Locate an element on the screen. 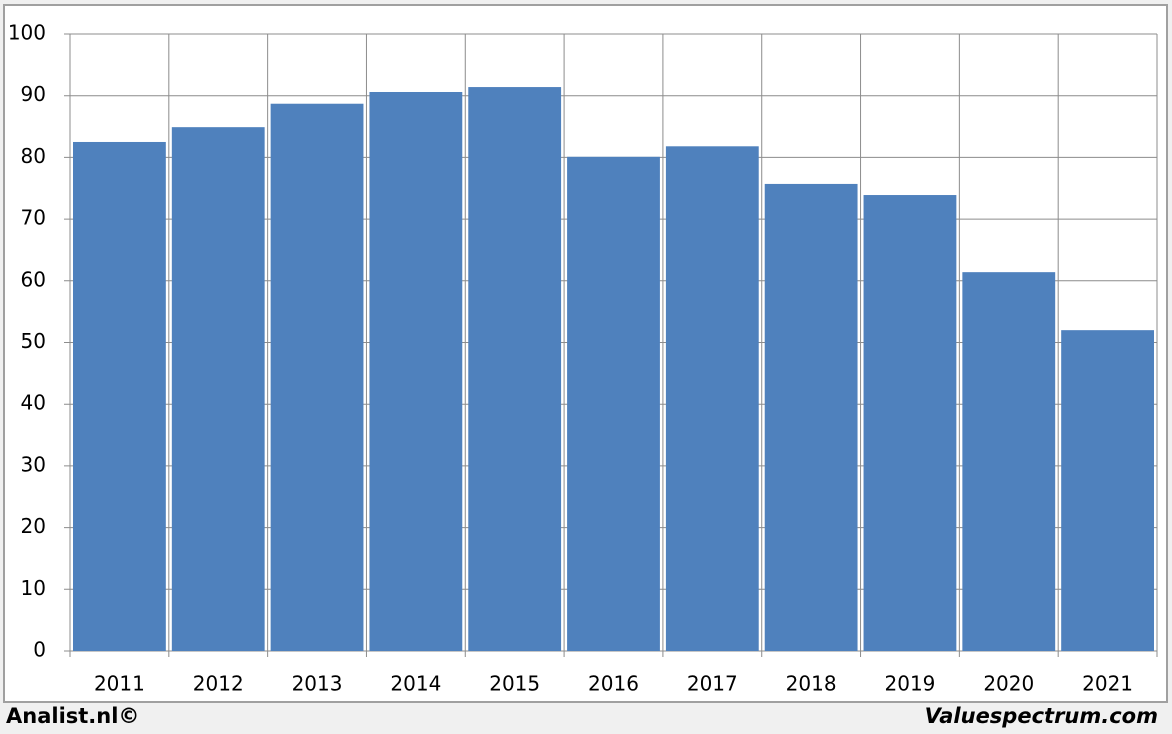 The image size is (1172, 734). y-tick-label: 80 is located at coordinates (33, 156).